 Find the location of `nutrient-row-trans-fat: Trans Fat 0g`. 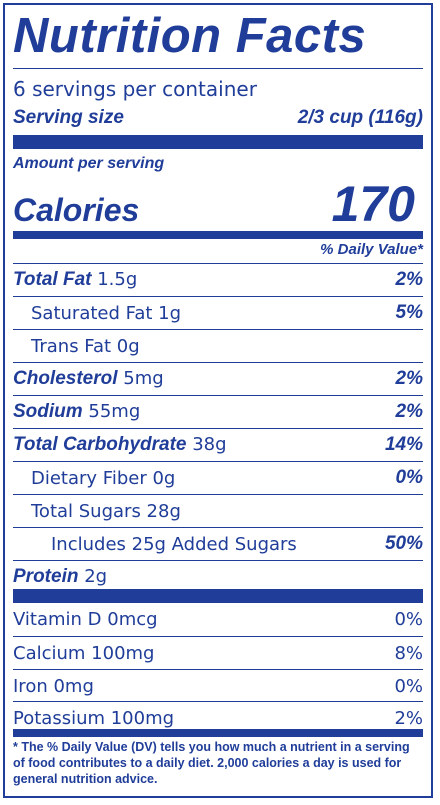

nutrient-row-trans-fat: Trans Fat 0g is located at coordinates (218, 345).